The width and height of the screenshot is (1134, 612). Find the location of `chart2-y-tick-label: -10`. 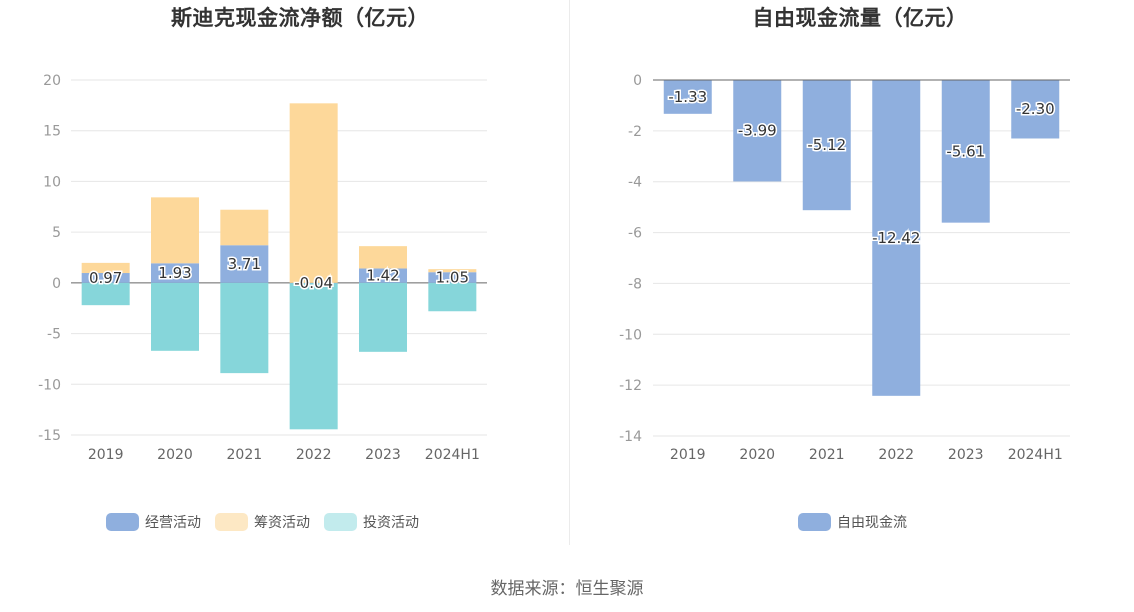

chart2-y-tick-label: -10 is located at coordinates (630, 335).